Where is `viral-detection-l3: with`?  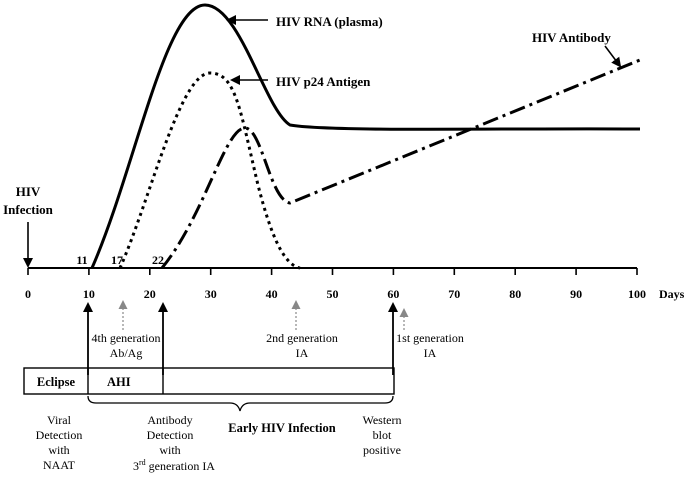 viral-detection-l3: with is located at coordinates (58, 450).